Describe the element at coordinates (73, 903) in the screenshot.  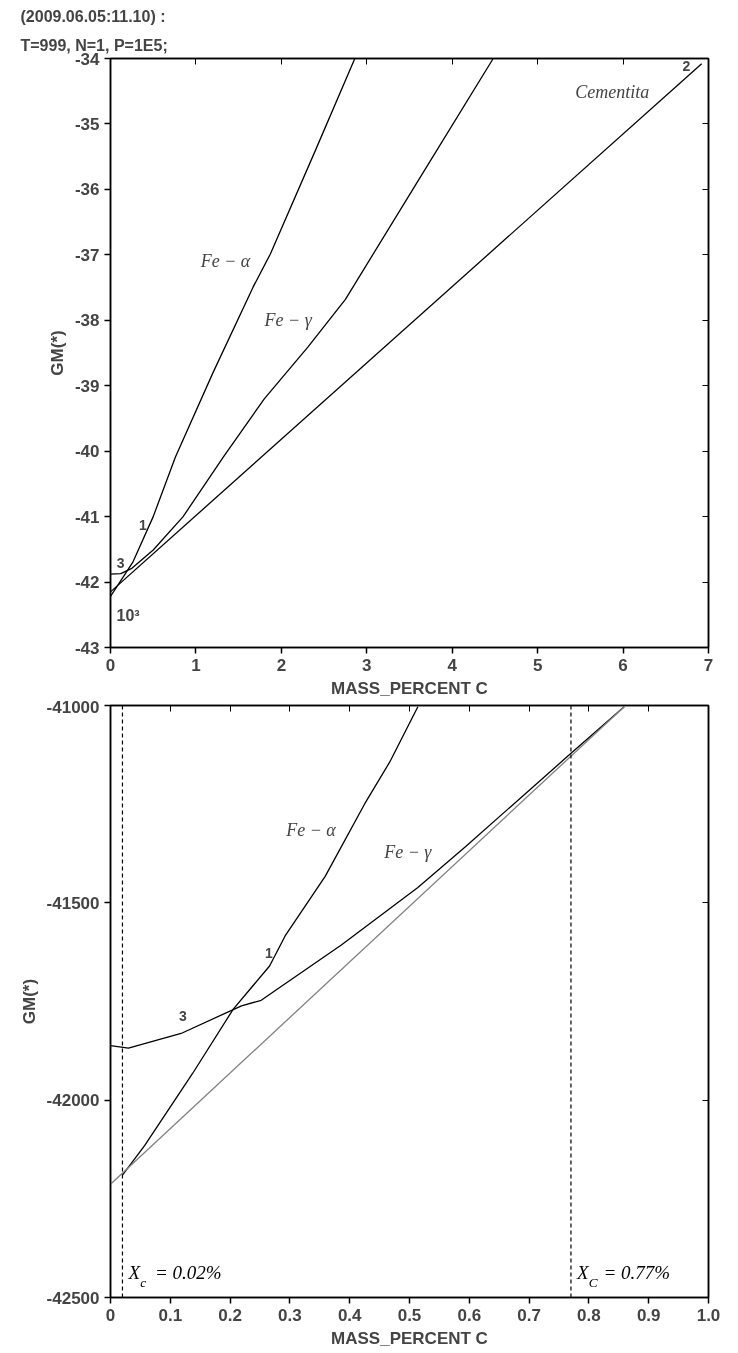
I see `y-tick-label: -41500` at that location.